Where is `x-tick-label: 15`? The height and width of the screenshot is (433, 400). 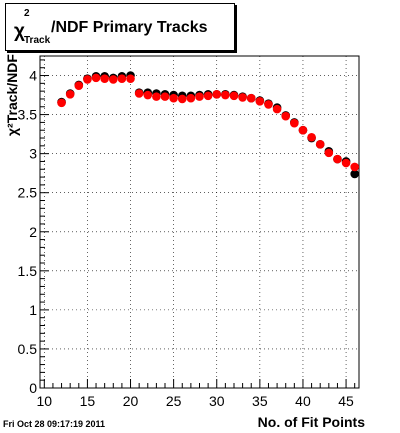
x-tick-label: 15 is located at coordinates (88, 401).